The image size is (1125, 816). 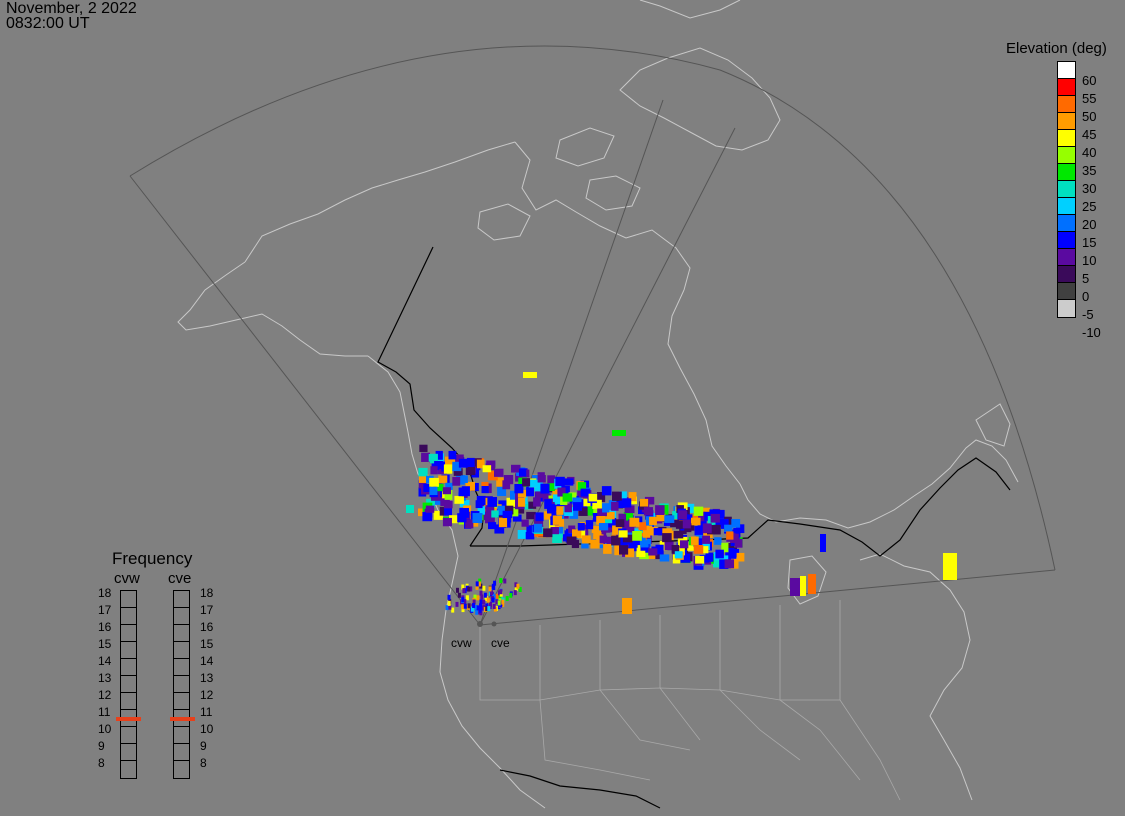 What do you see at coordinates (494, 624) in the screenshot?
I see `cve-site-marker` at bounding box center [494, 624].